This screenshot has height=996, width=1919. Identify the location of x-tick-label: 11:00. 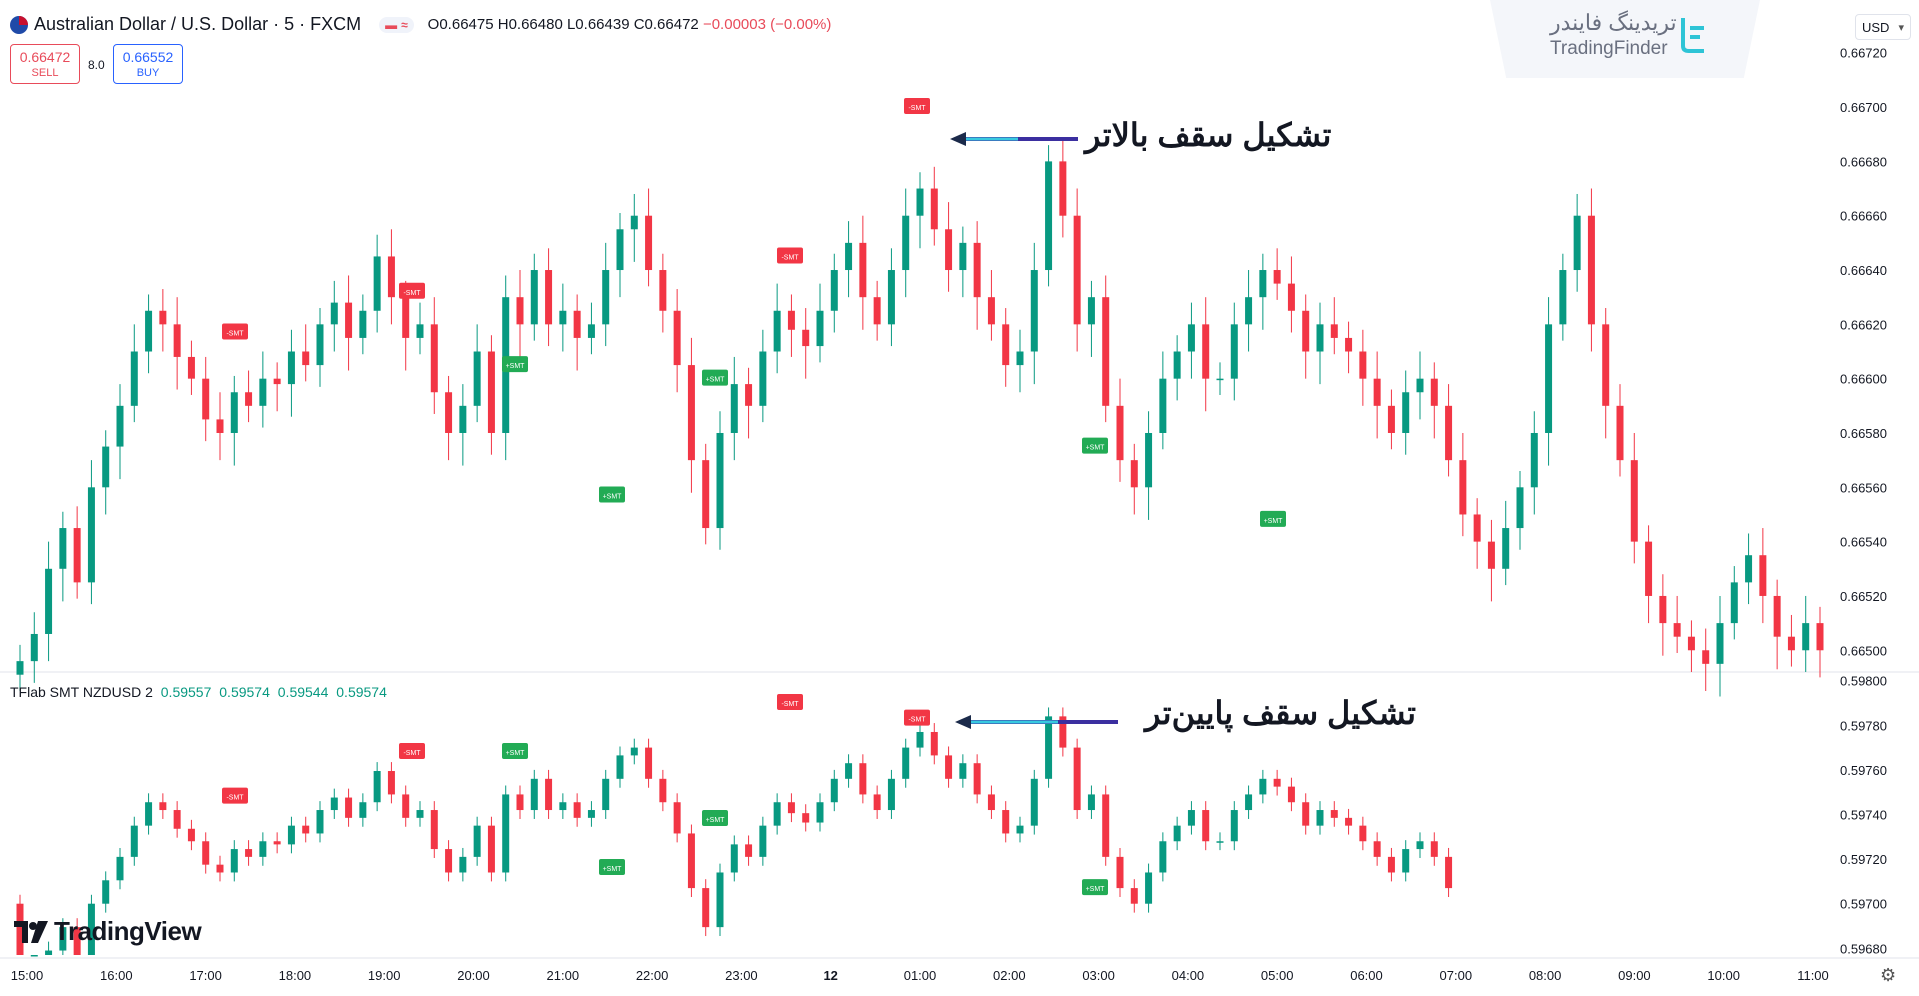
(1813, 975).